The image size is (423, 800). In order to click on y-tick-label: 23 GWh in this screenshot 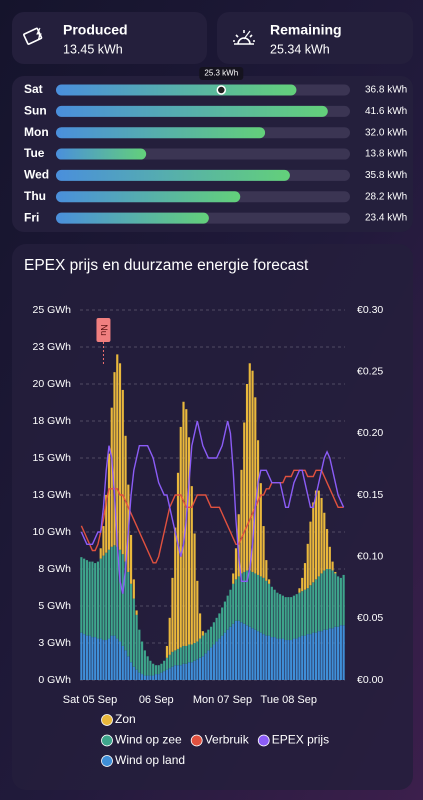, I will do `click(51, 347)`.